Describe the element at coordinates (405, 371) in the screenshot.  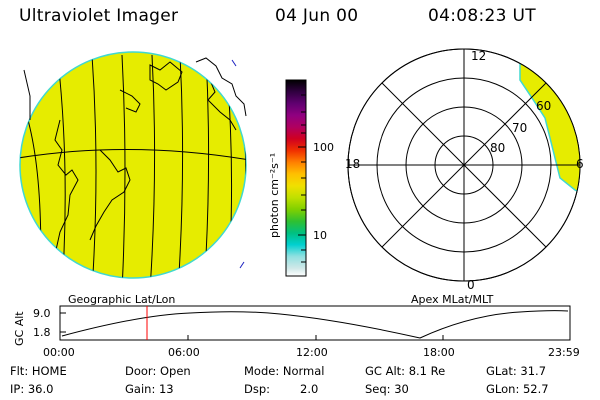
I see `gc-altitude: GC Alt: 8.1 Re` at that location.